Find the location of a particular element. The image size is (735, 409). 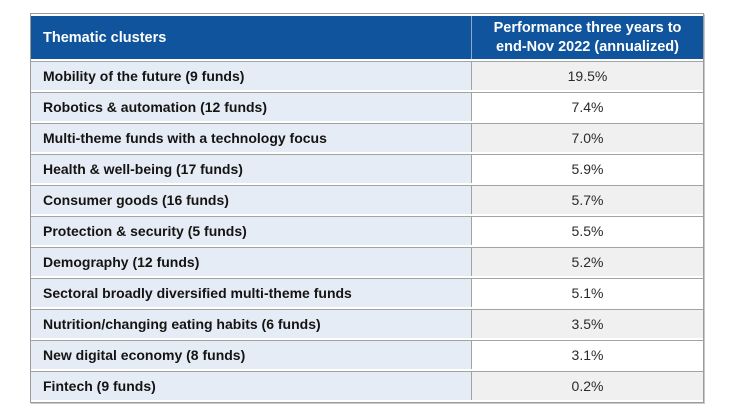

thematic-cluster-label: Mobility of the future (9 funds) is located at coordinates (251, 75).